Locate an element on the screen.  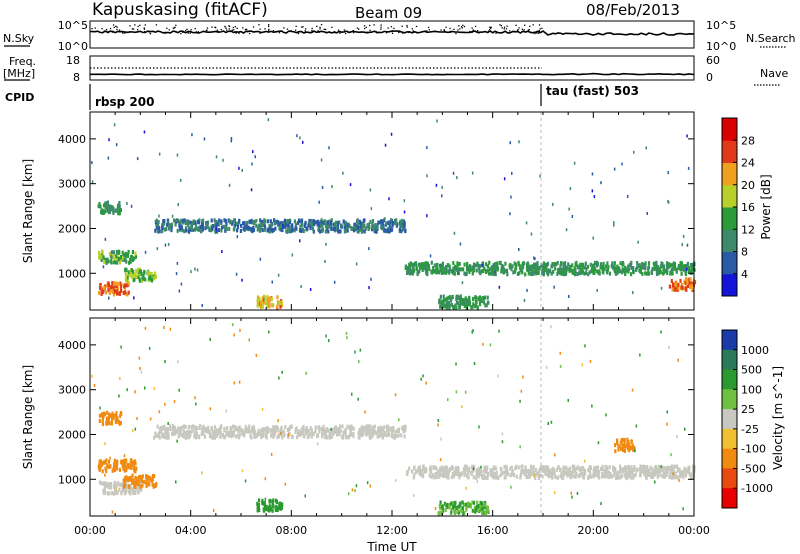
colorbar-swatch is located at coordinates (729, 498).